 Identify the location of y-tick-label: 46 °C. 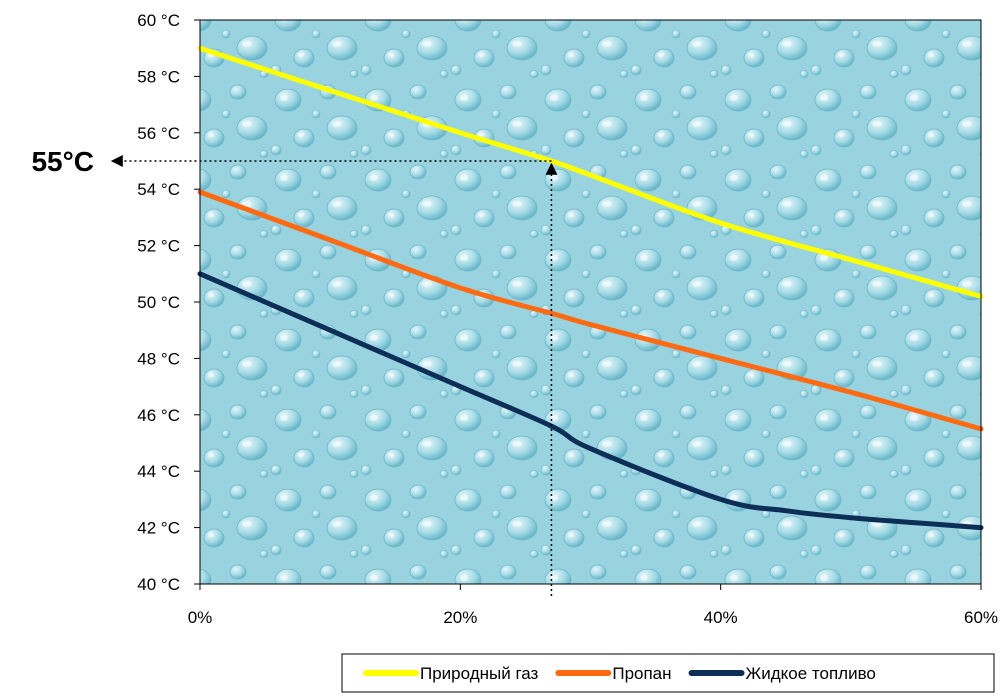
(158, 415).